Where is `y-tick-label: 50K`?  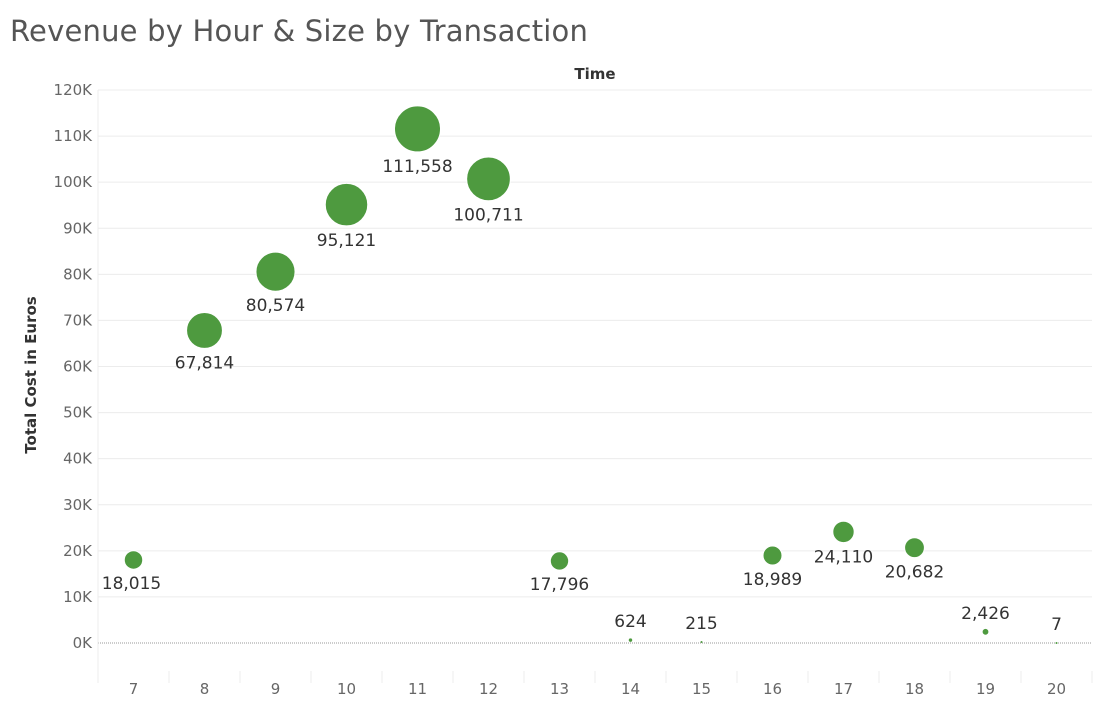 y-tick-label: 50K is located at coordinates (78, 413).